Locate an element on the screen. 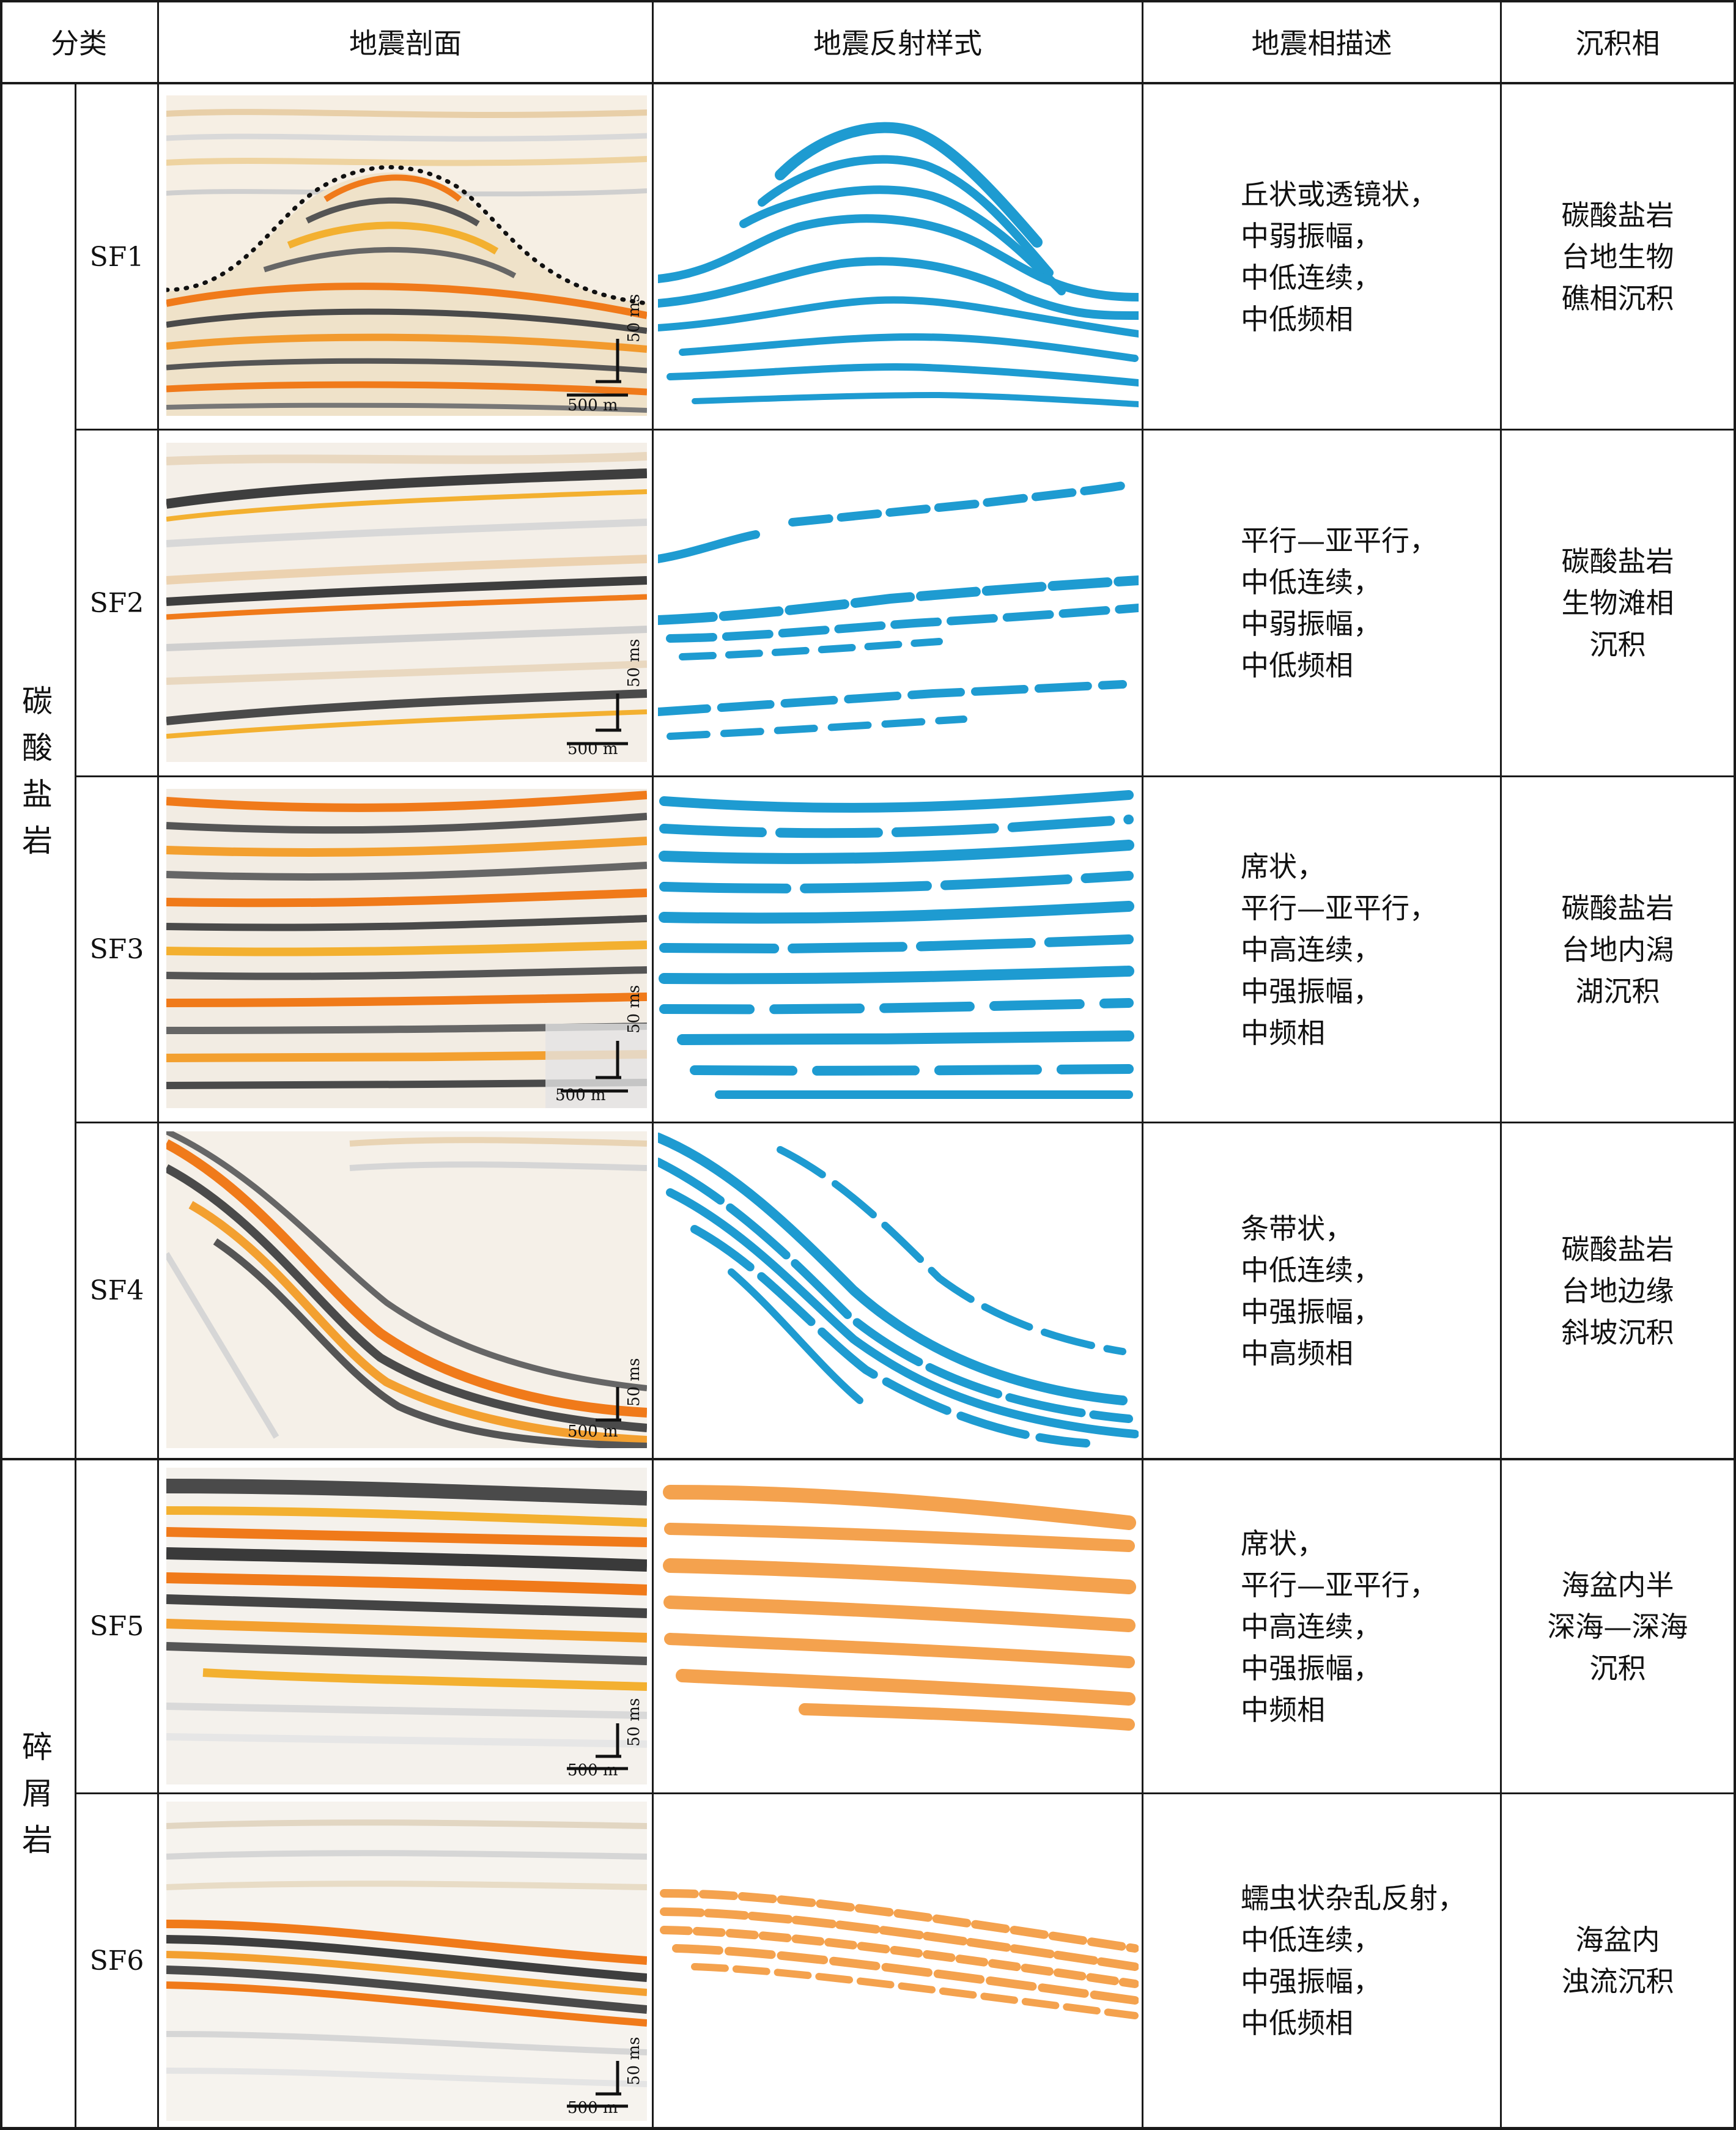 Image resolution: width=1736 pixels, height=2130 pixels. facies-text: 碳酸盐岩 生物滩相 沉积 is located at coordinates (1617, 603).